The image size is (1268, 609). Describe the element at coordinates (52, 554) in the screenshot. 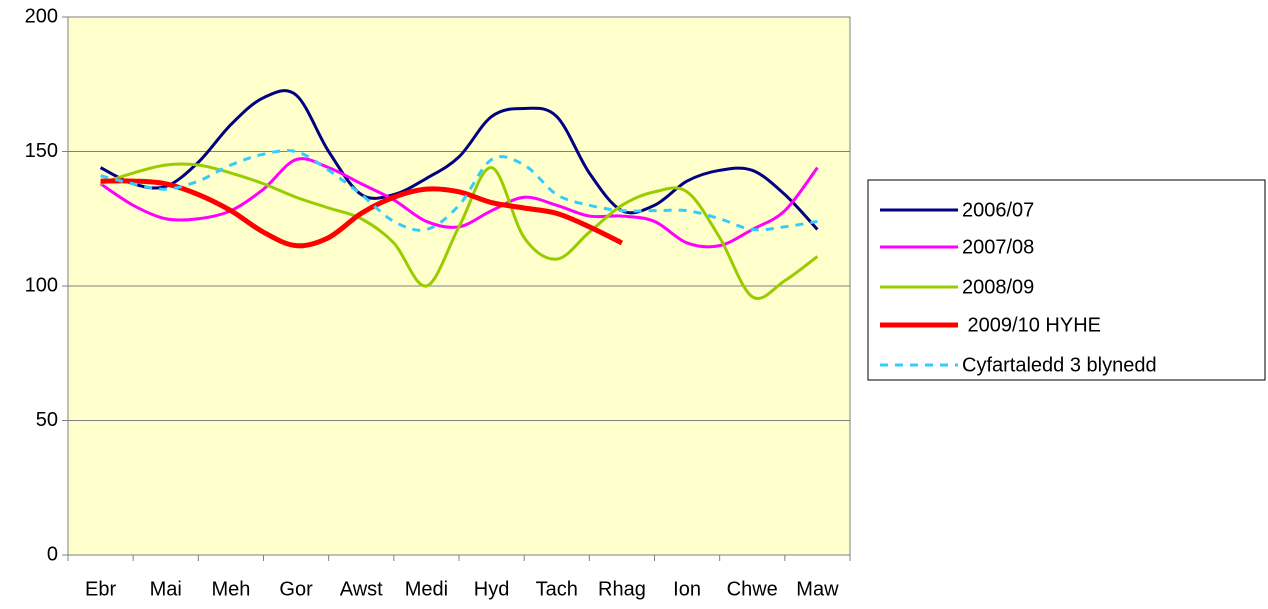

I see `y-tick-label: 0` at that location.